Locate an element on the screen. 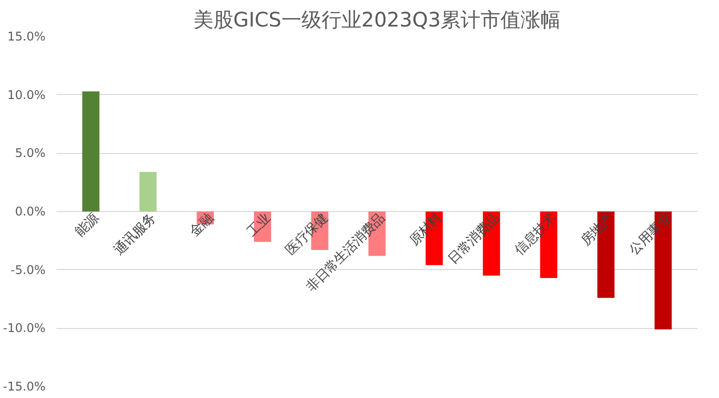 The height and width of the screenshot is (398, 719). x-tick-label: 能源 is located at coordinates (87, 225).